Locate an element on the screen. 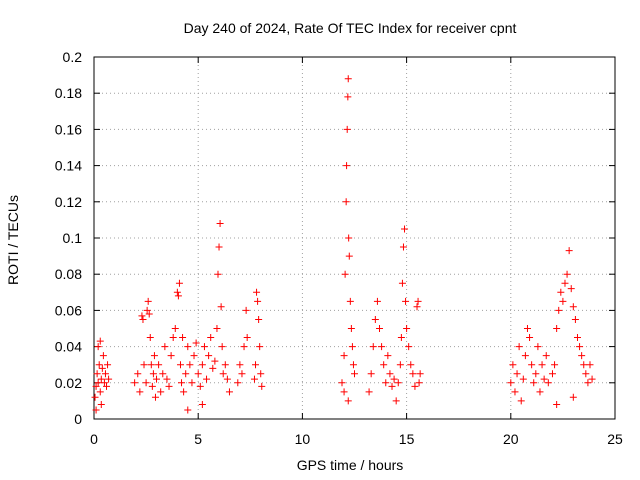  y-tick-label: 0.1 is located at coordinates (73, 238).